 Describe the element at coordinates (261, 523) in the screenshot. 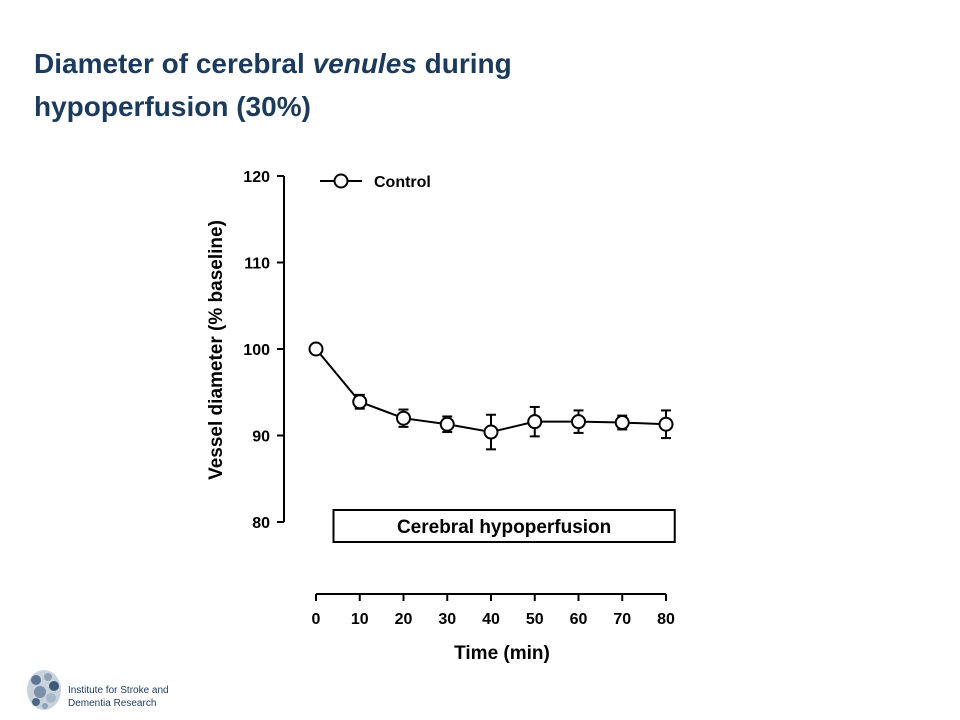

I see `y-tick-label: 80` at that location.